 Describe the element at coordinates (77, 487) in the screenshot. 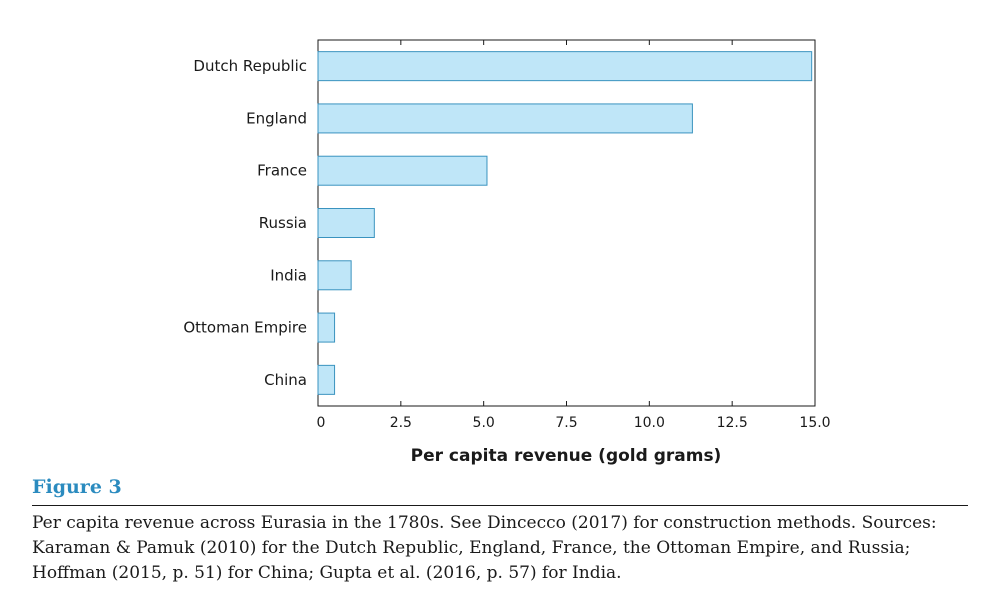

I see `figure-label: Figure 3` at that location.